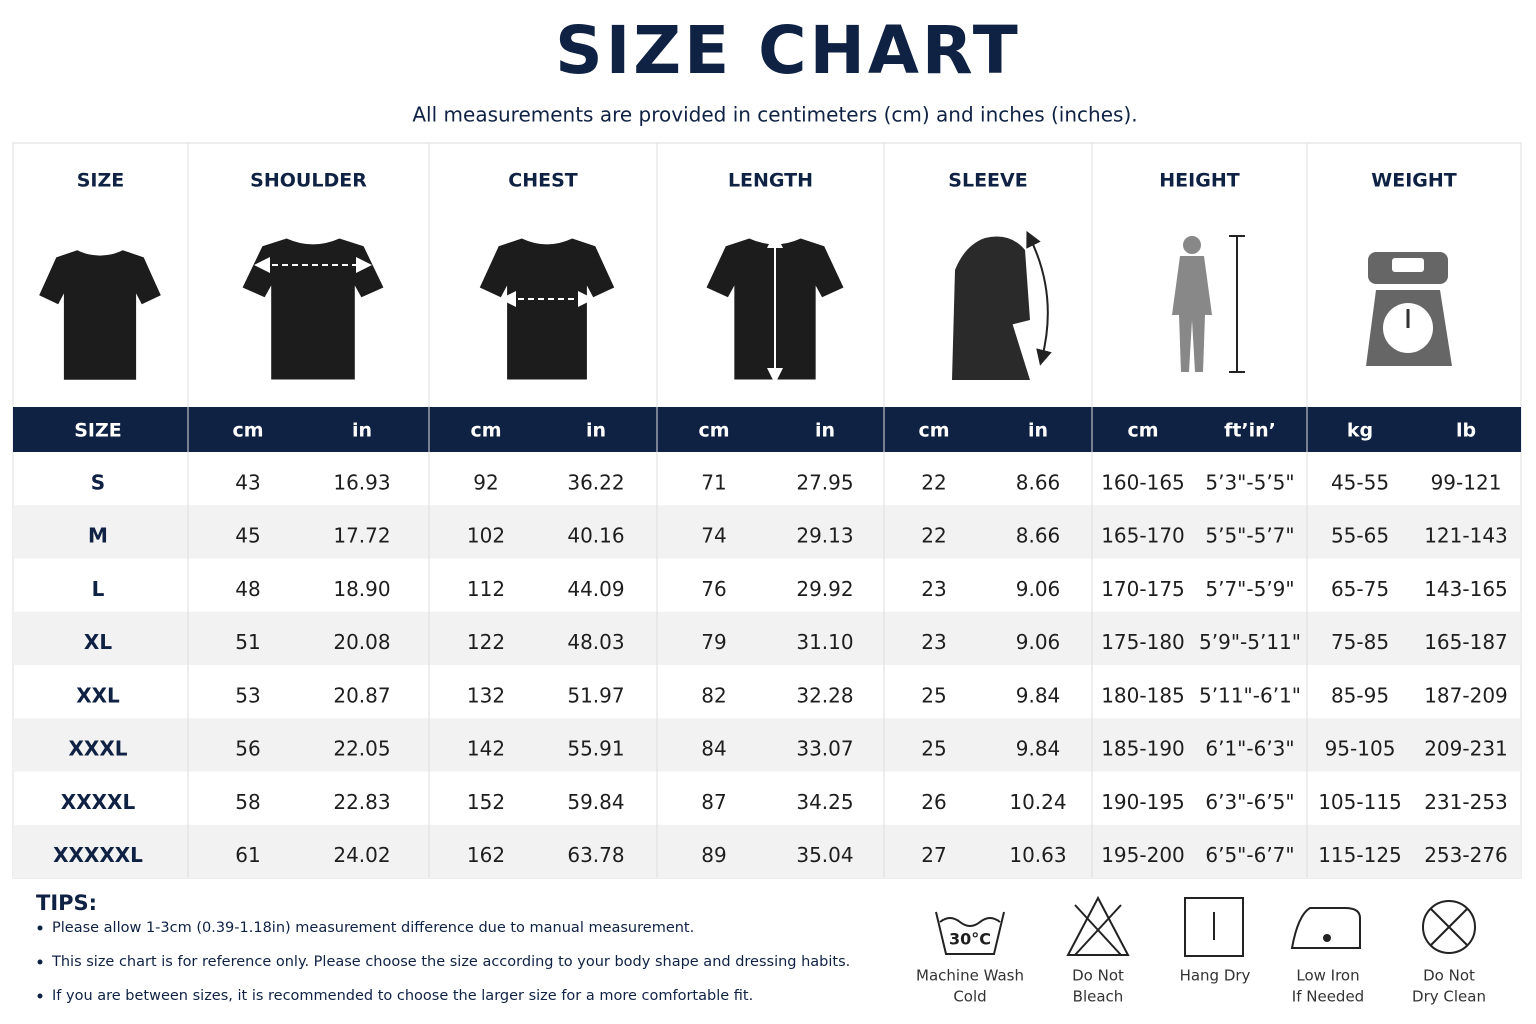 The height and width of the screenshot is (1024, 1536). Describe the element at coordinates (824, 695) in the screenshot. I see `table-cell: 32.28` at that location.